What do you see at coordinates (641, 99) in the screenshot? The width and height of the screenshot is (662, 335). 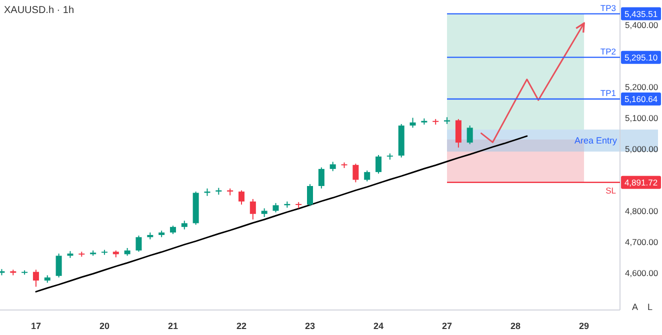 I see `annotation: 5,160.64` at bounding box center [641, 99].